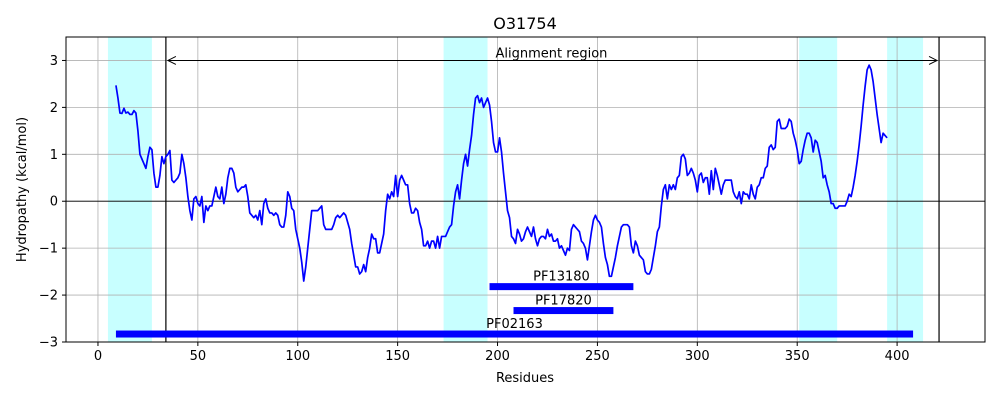 Image resolution: width=1000 pixels, height=400 pixels. I want to click on alignment-arrow-head-right, so click(933, 60).